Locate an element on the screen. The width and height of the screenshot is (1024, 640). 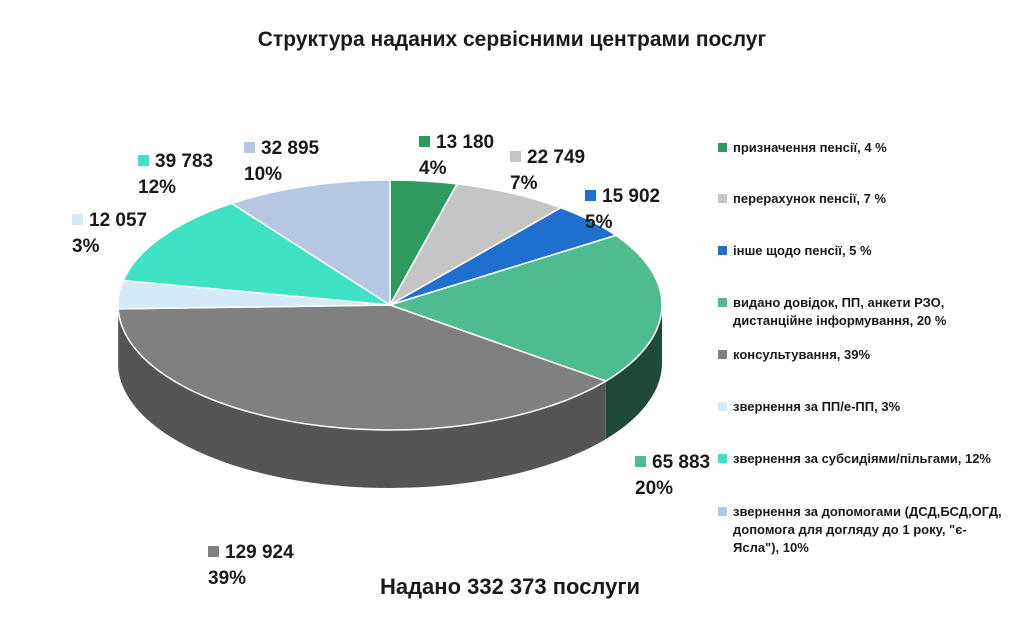
legend-item-6: звернення за субсидіями/пільгами, 12% is located at coordinates (863, 459).